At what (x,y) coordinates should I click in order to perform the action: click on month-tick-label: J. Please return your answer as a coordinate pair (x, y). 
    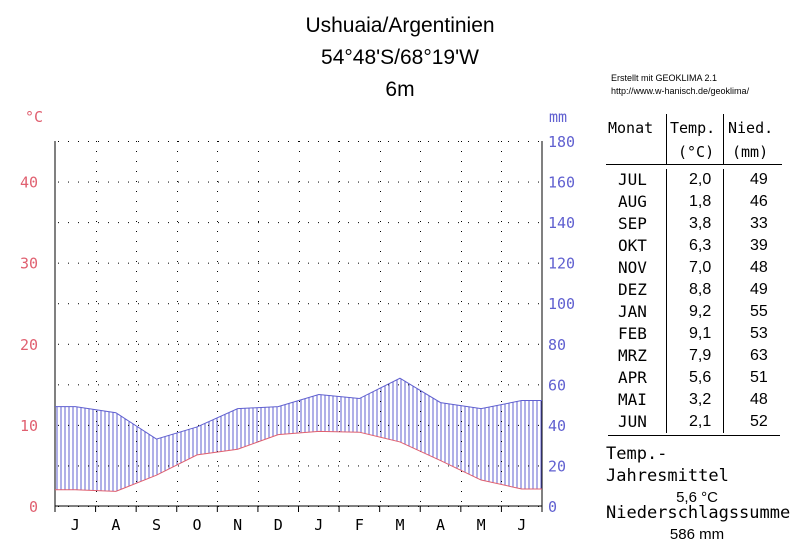
    Looking at the image, I should click on (521, 525).